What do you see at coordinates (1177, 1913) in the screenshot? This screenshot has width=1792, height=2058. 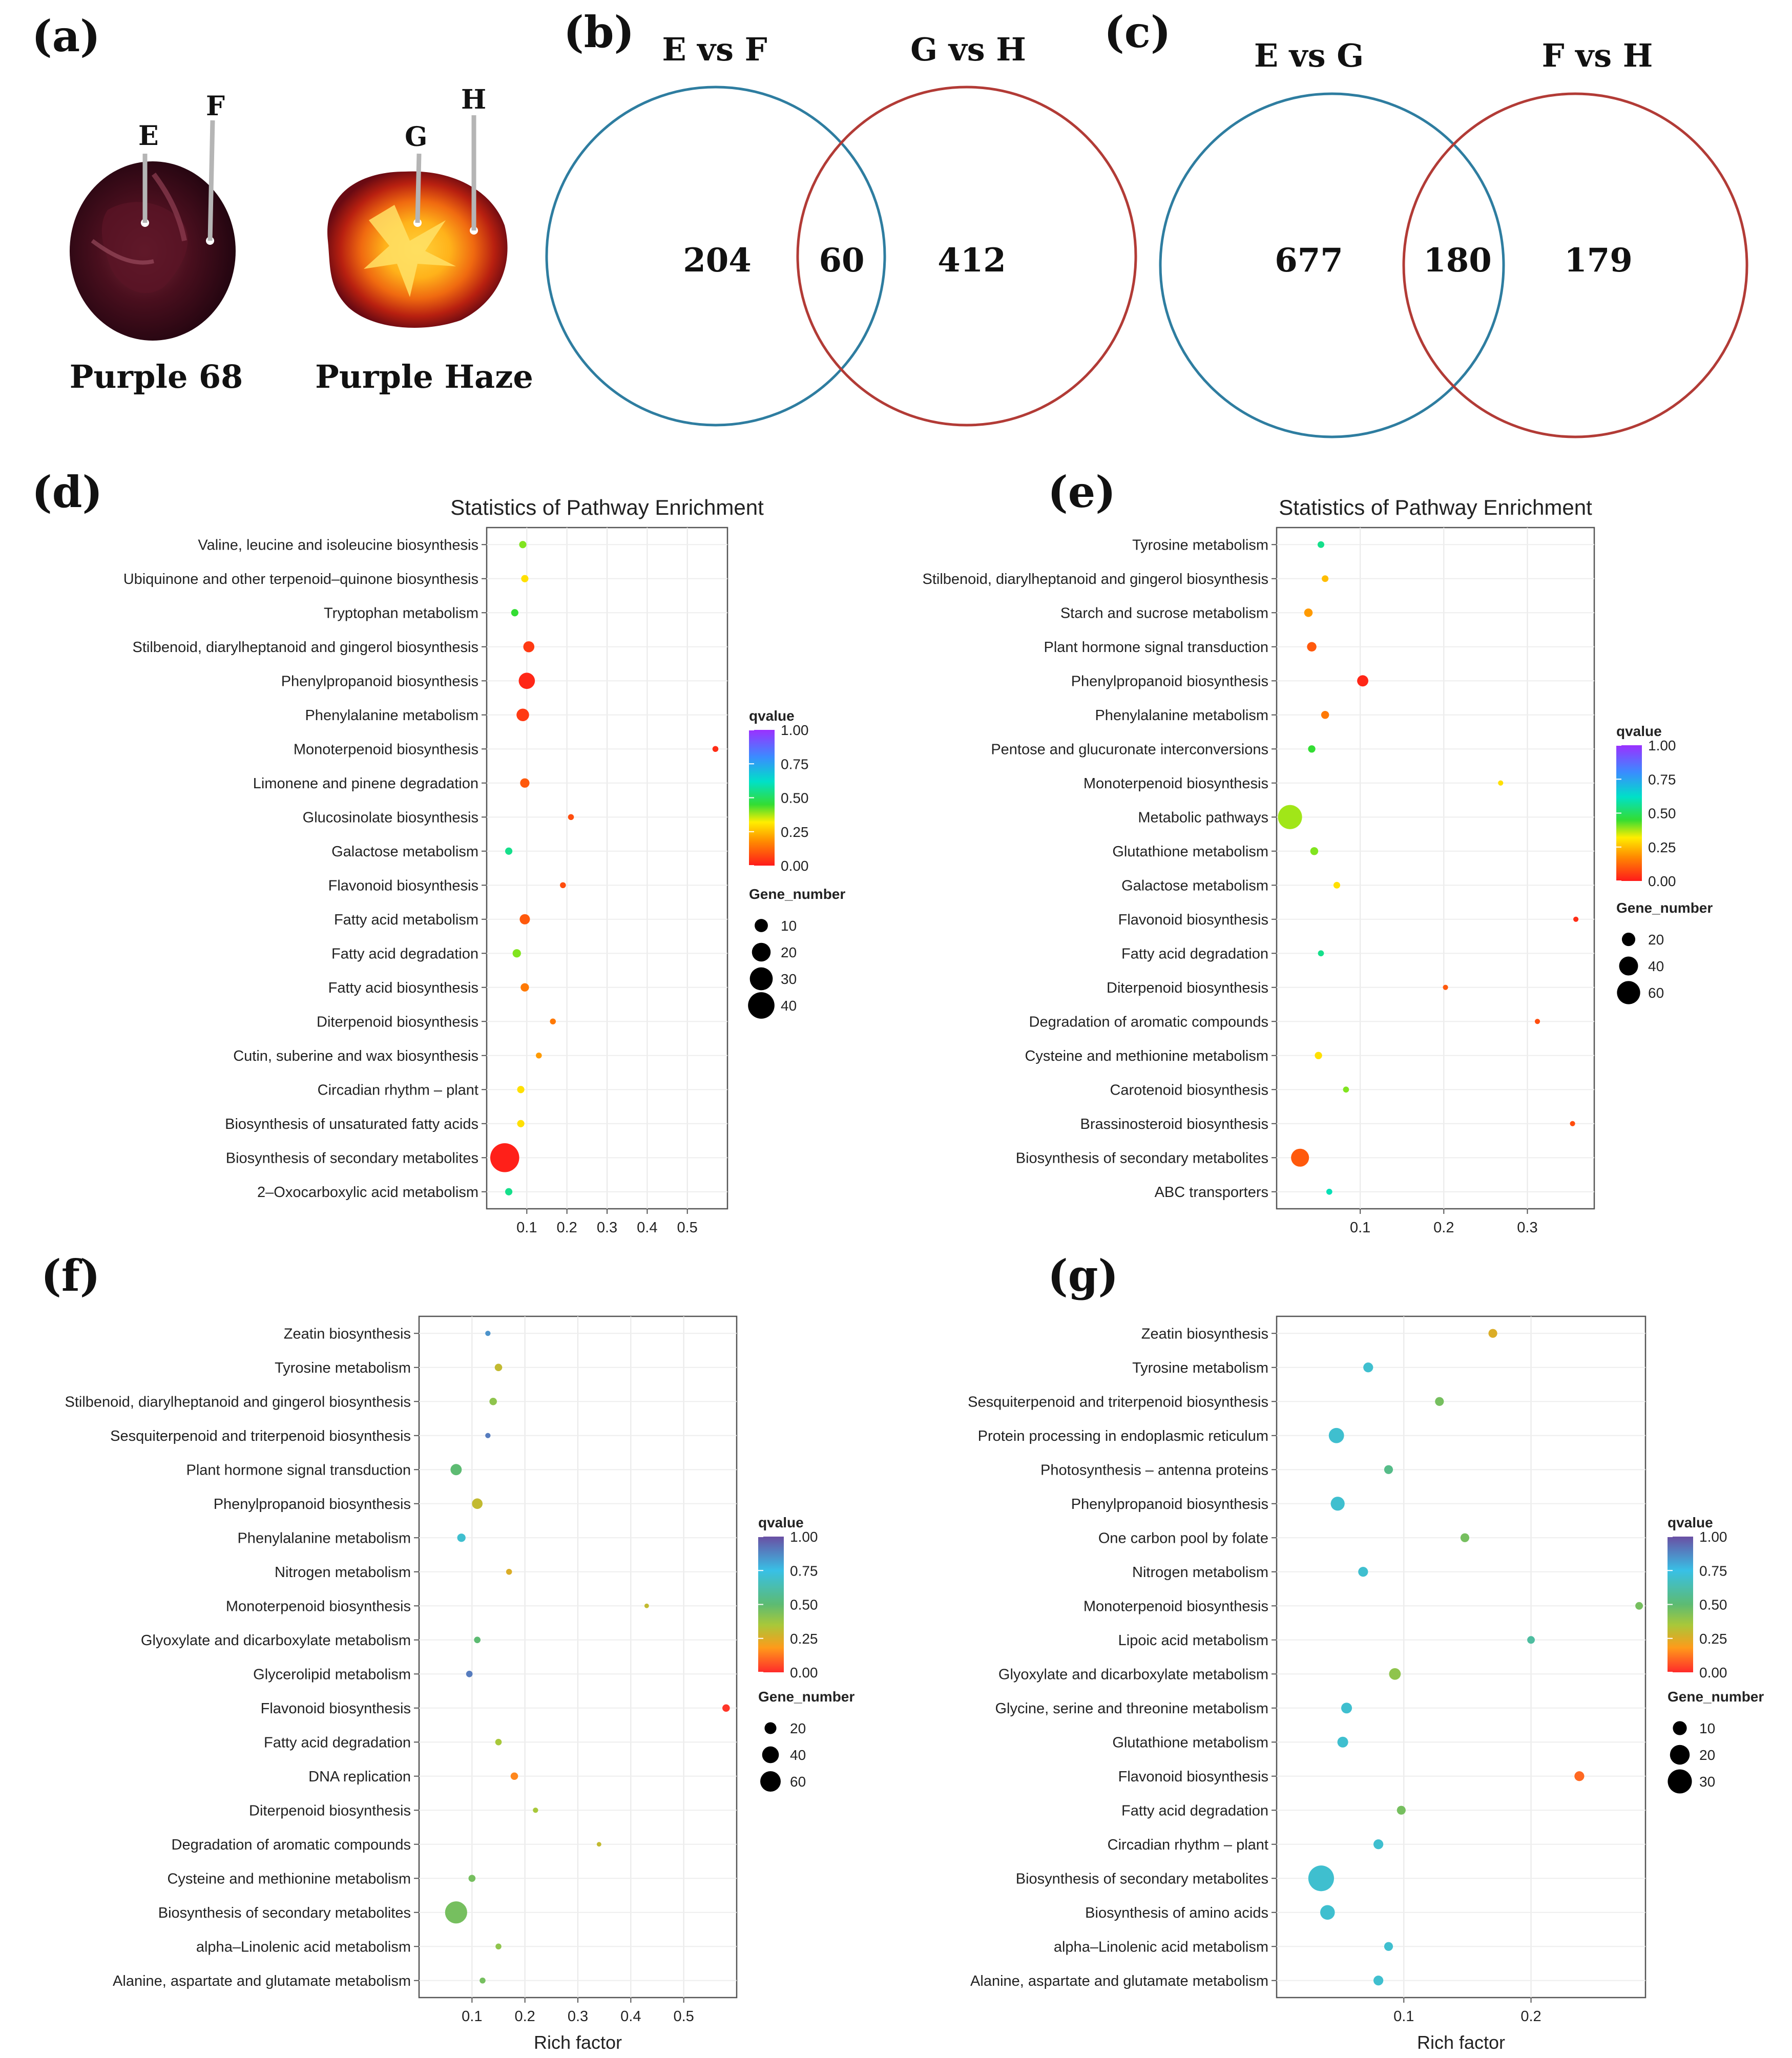 I see `pathway-label: Biosynthesis of amino acids` at bounding box center [1177, 1913].